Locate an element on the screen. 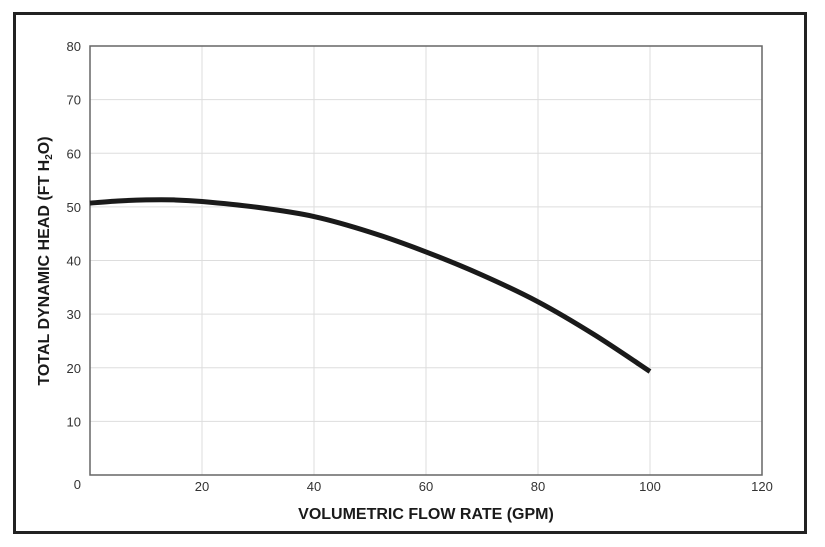 This screenshot has width=825, height=547. y-tick-label: 0 is located at coordinates (77, 484).